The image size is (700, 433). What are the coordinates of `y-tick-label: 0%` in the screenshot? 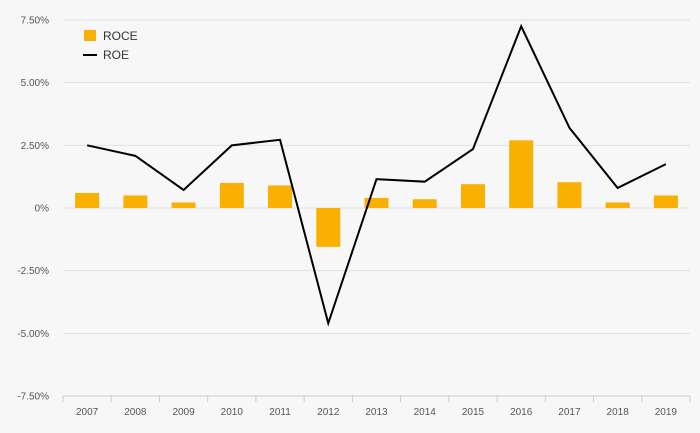 It's located at (42, 209).